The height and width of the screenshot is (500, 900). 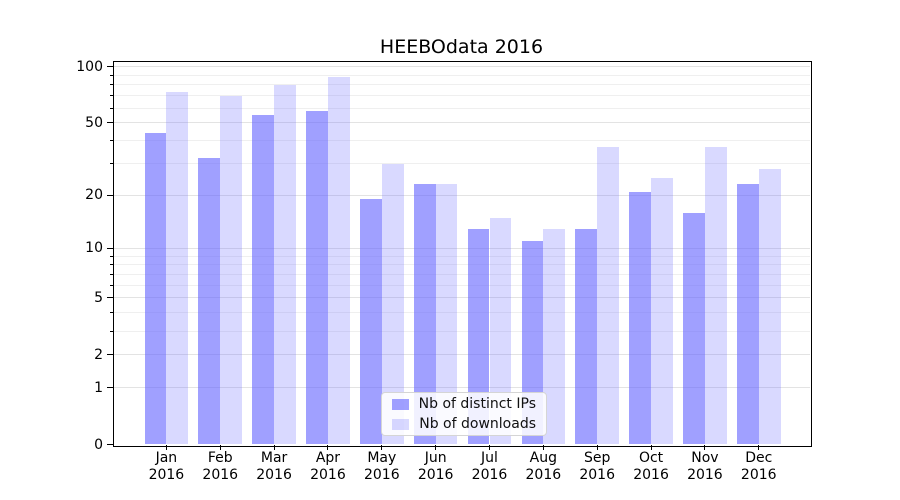 What do you see at coordinates (98, 387) in the screenshot?
I see `y-tick-label: 1` at bounding box center [98, 387].